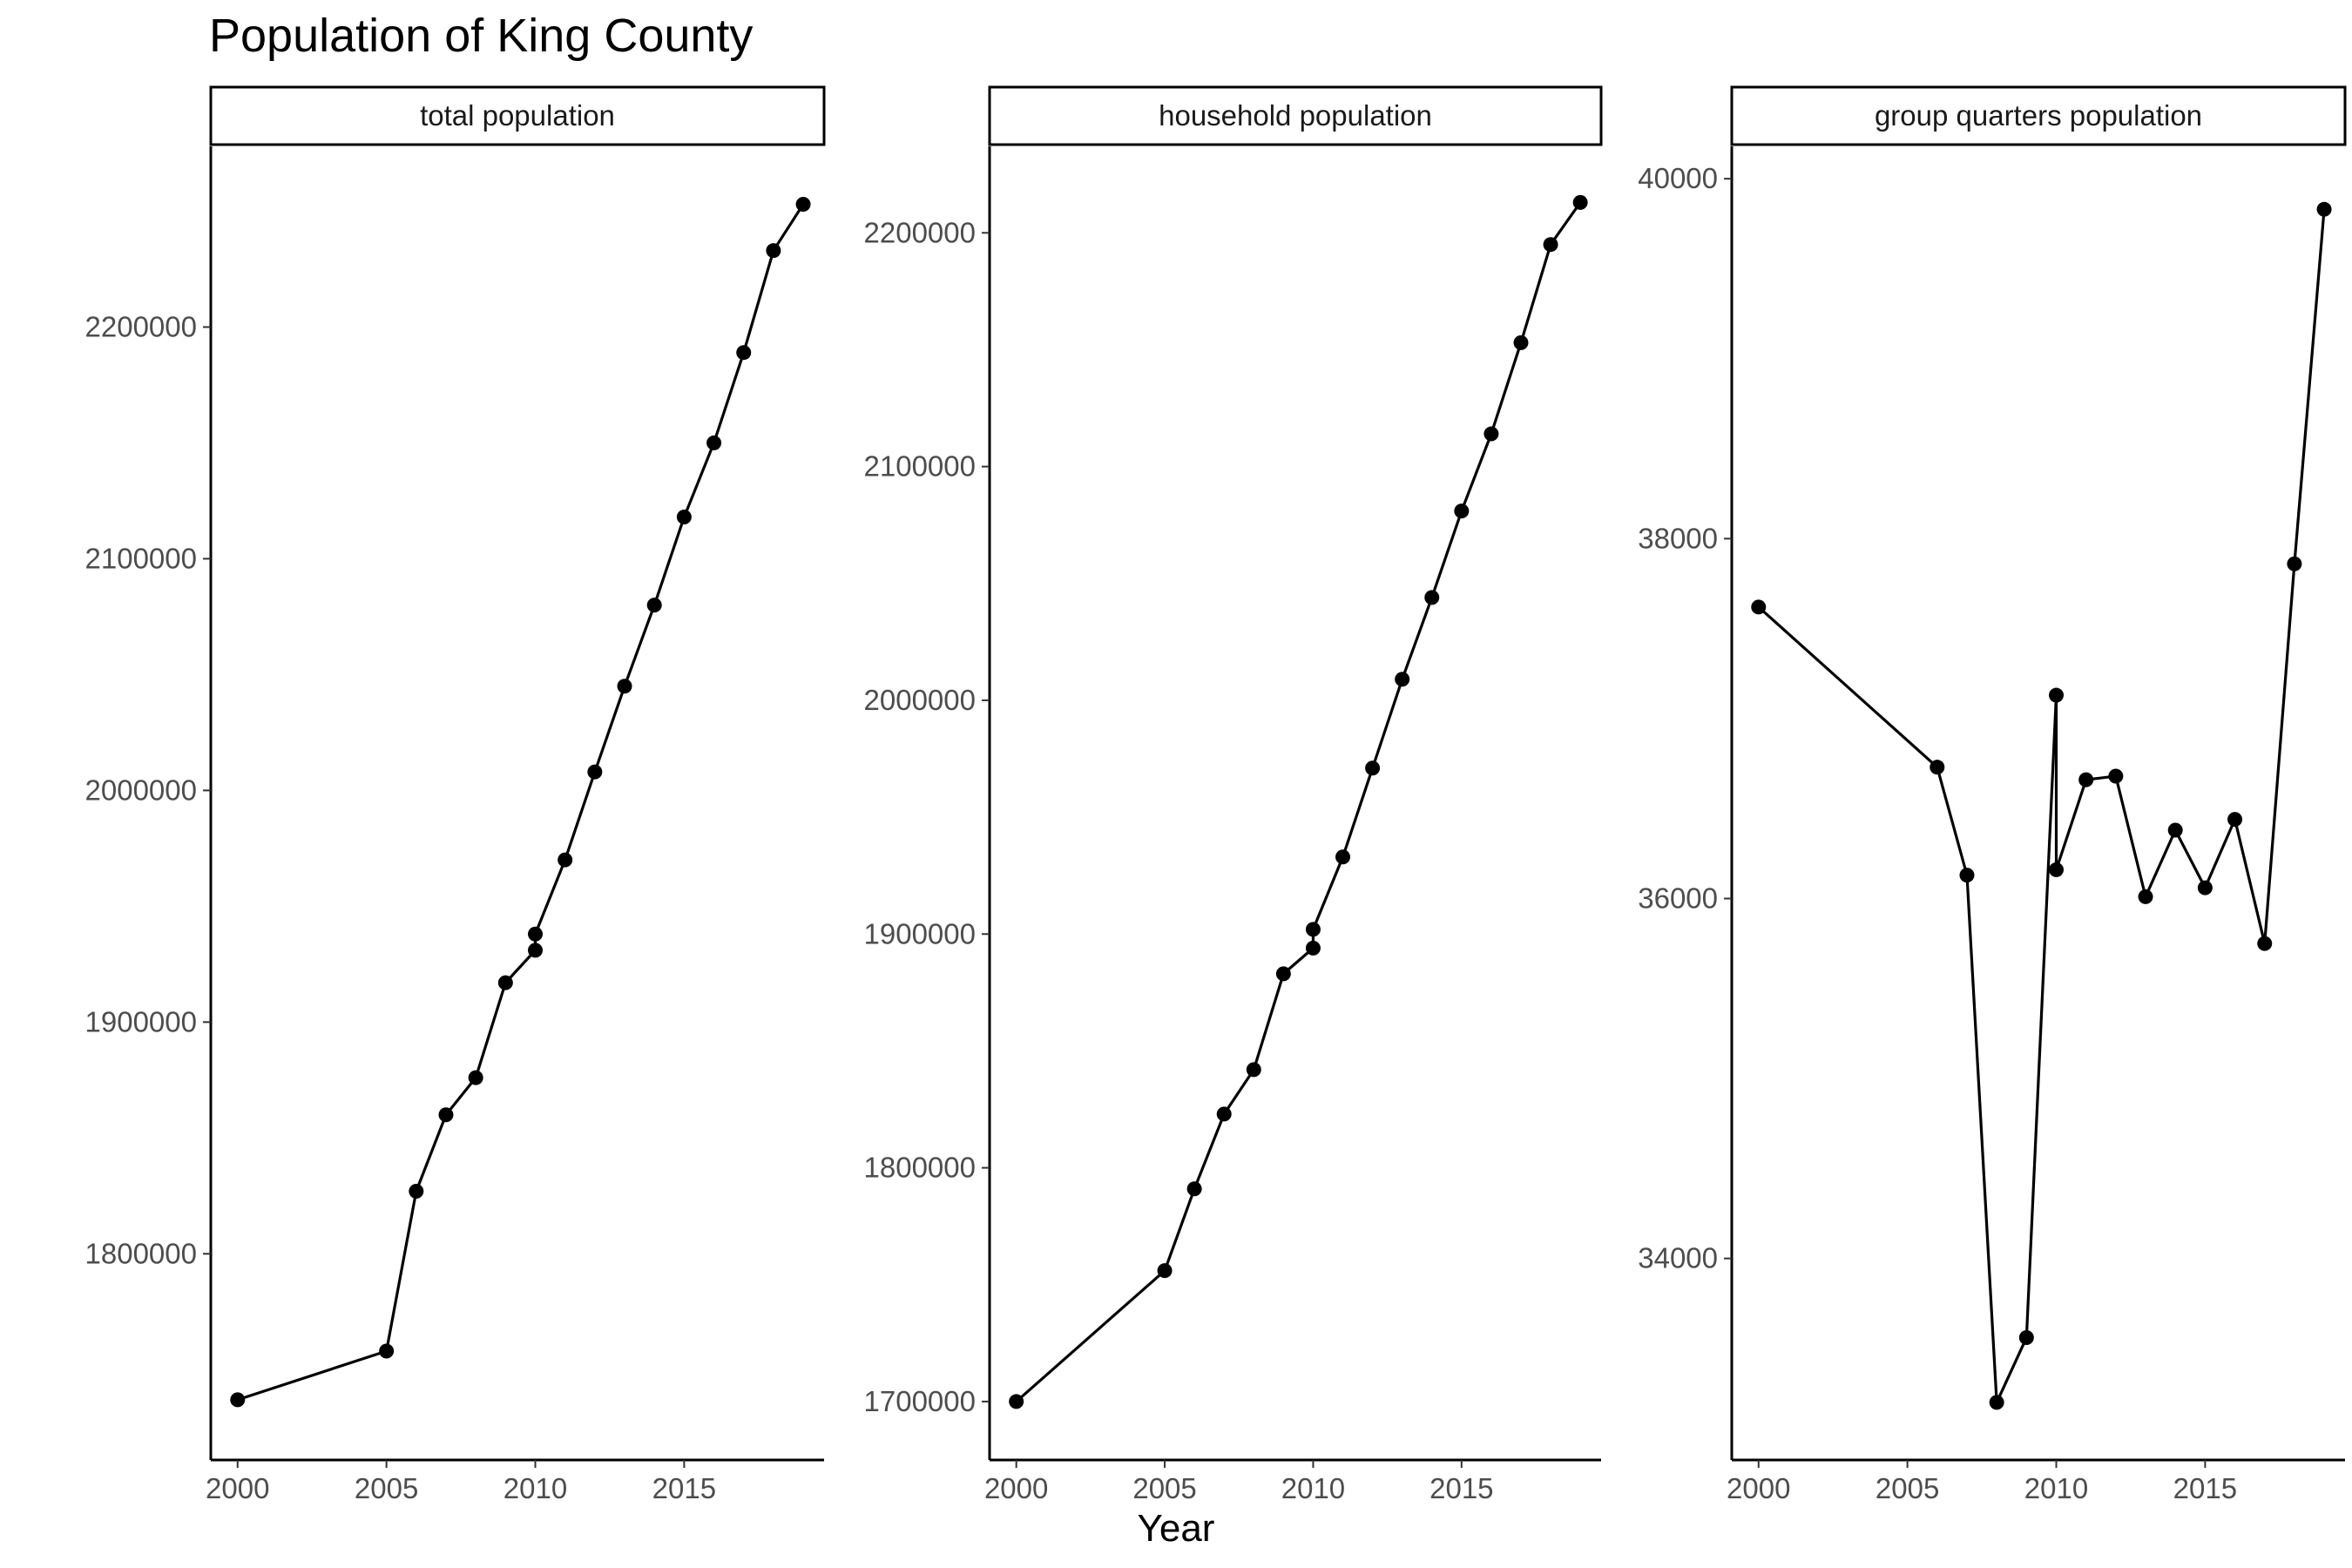  I want to click on y-tick-label: 38000, so click(1678, 538).